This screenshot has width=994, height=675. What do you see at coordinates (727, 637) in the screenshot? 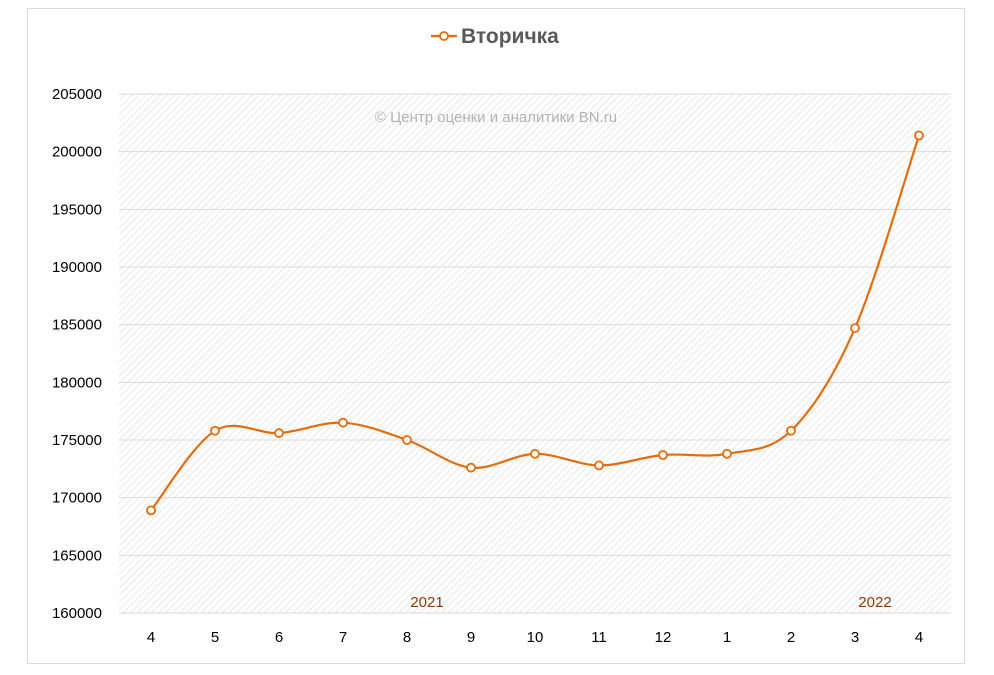
I see `x-tick-label: 1` at bounding box center [727, 637].